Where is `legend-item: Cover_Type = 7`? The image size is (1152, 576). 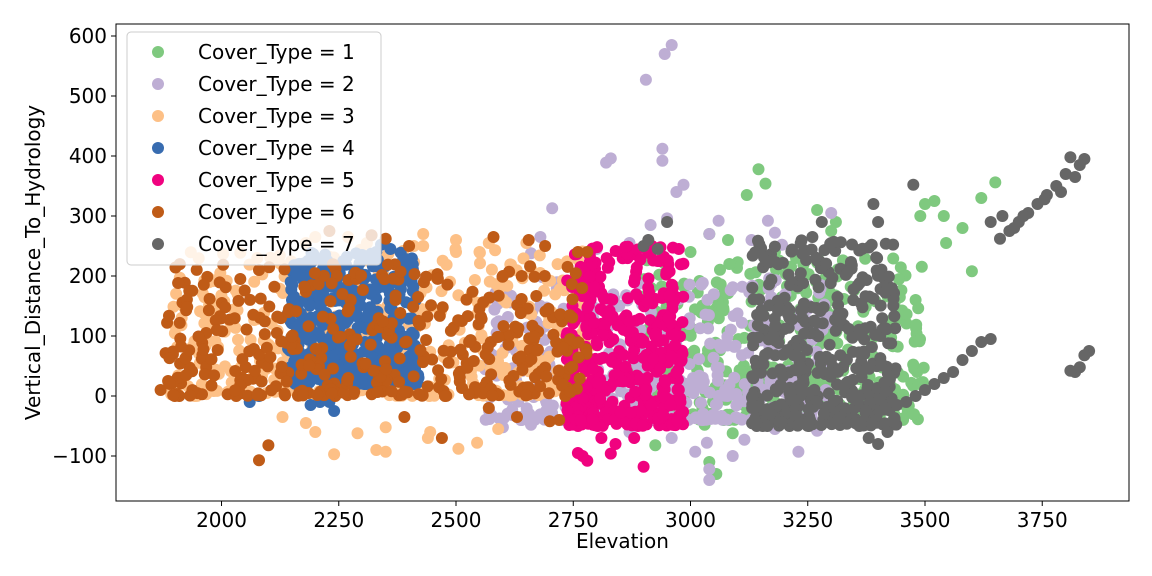
legend-item: Cover_Type = 7 is located at coordinates (253, 244).